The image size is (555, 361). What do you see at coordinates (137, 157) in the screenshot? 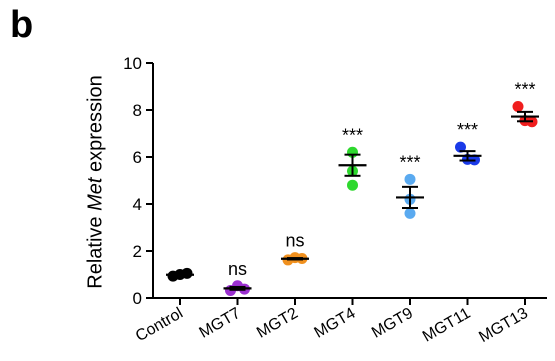
I see `y-tick-label: 6` at bounding box center [137, 157].